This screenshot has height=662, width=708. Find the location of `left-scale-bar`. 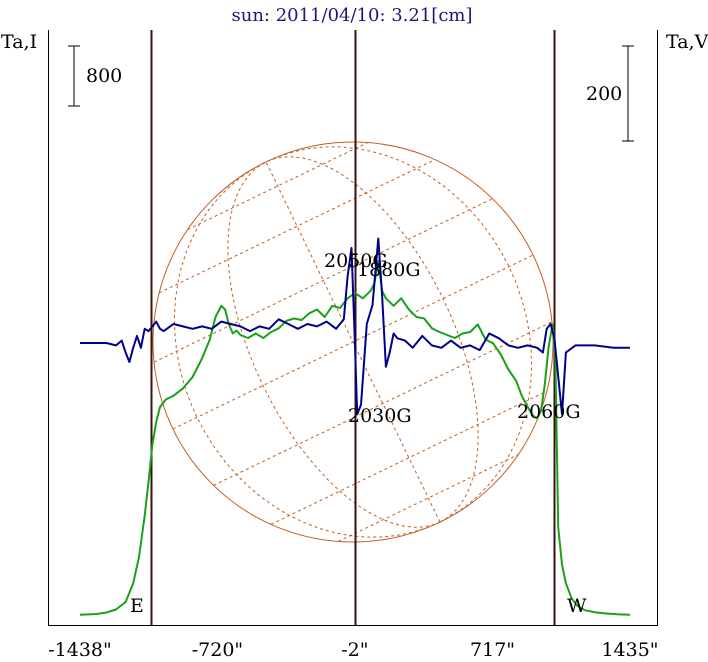

left-scale-bar is located at coordinates (74, 76).